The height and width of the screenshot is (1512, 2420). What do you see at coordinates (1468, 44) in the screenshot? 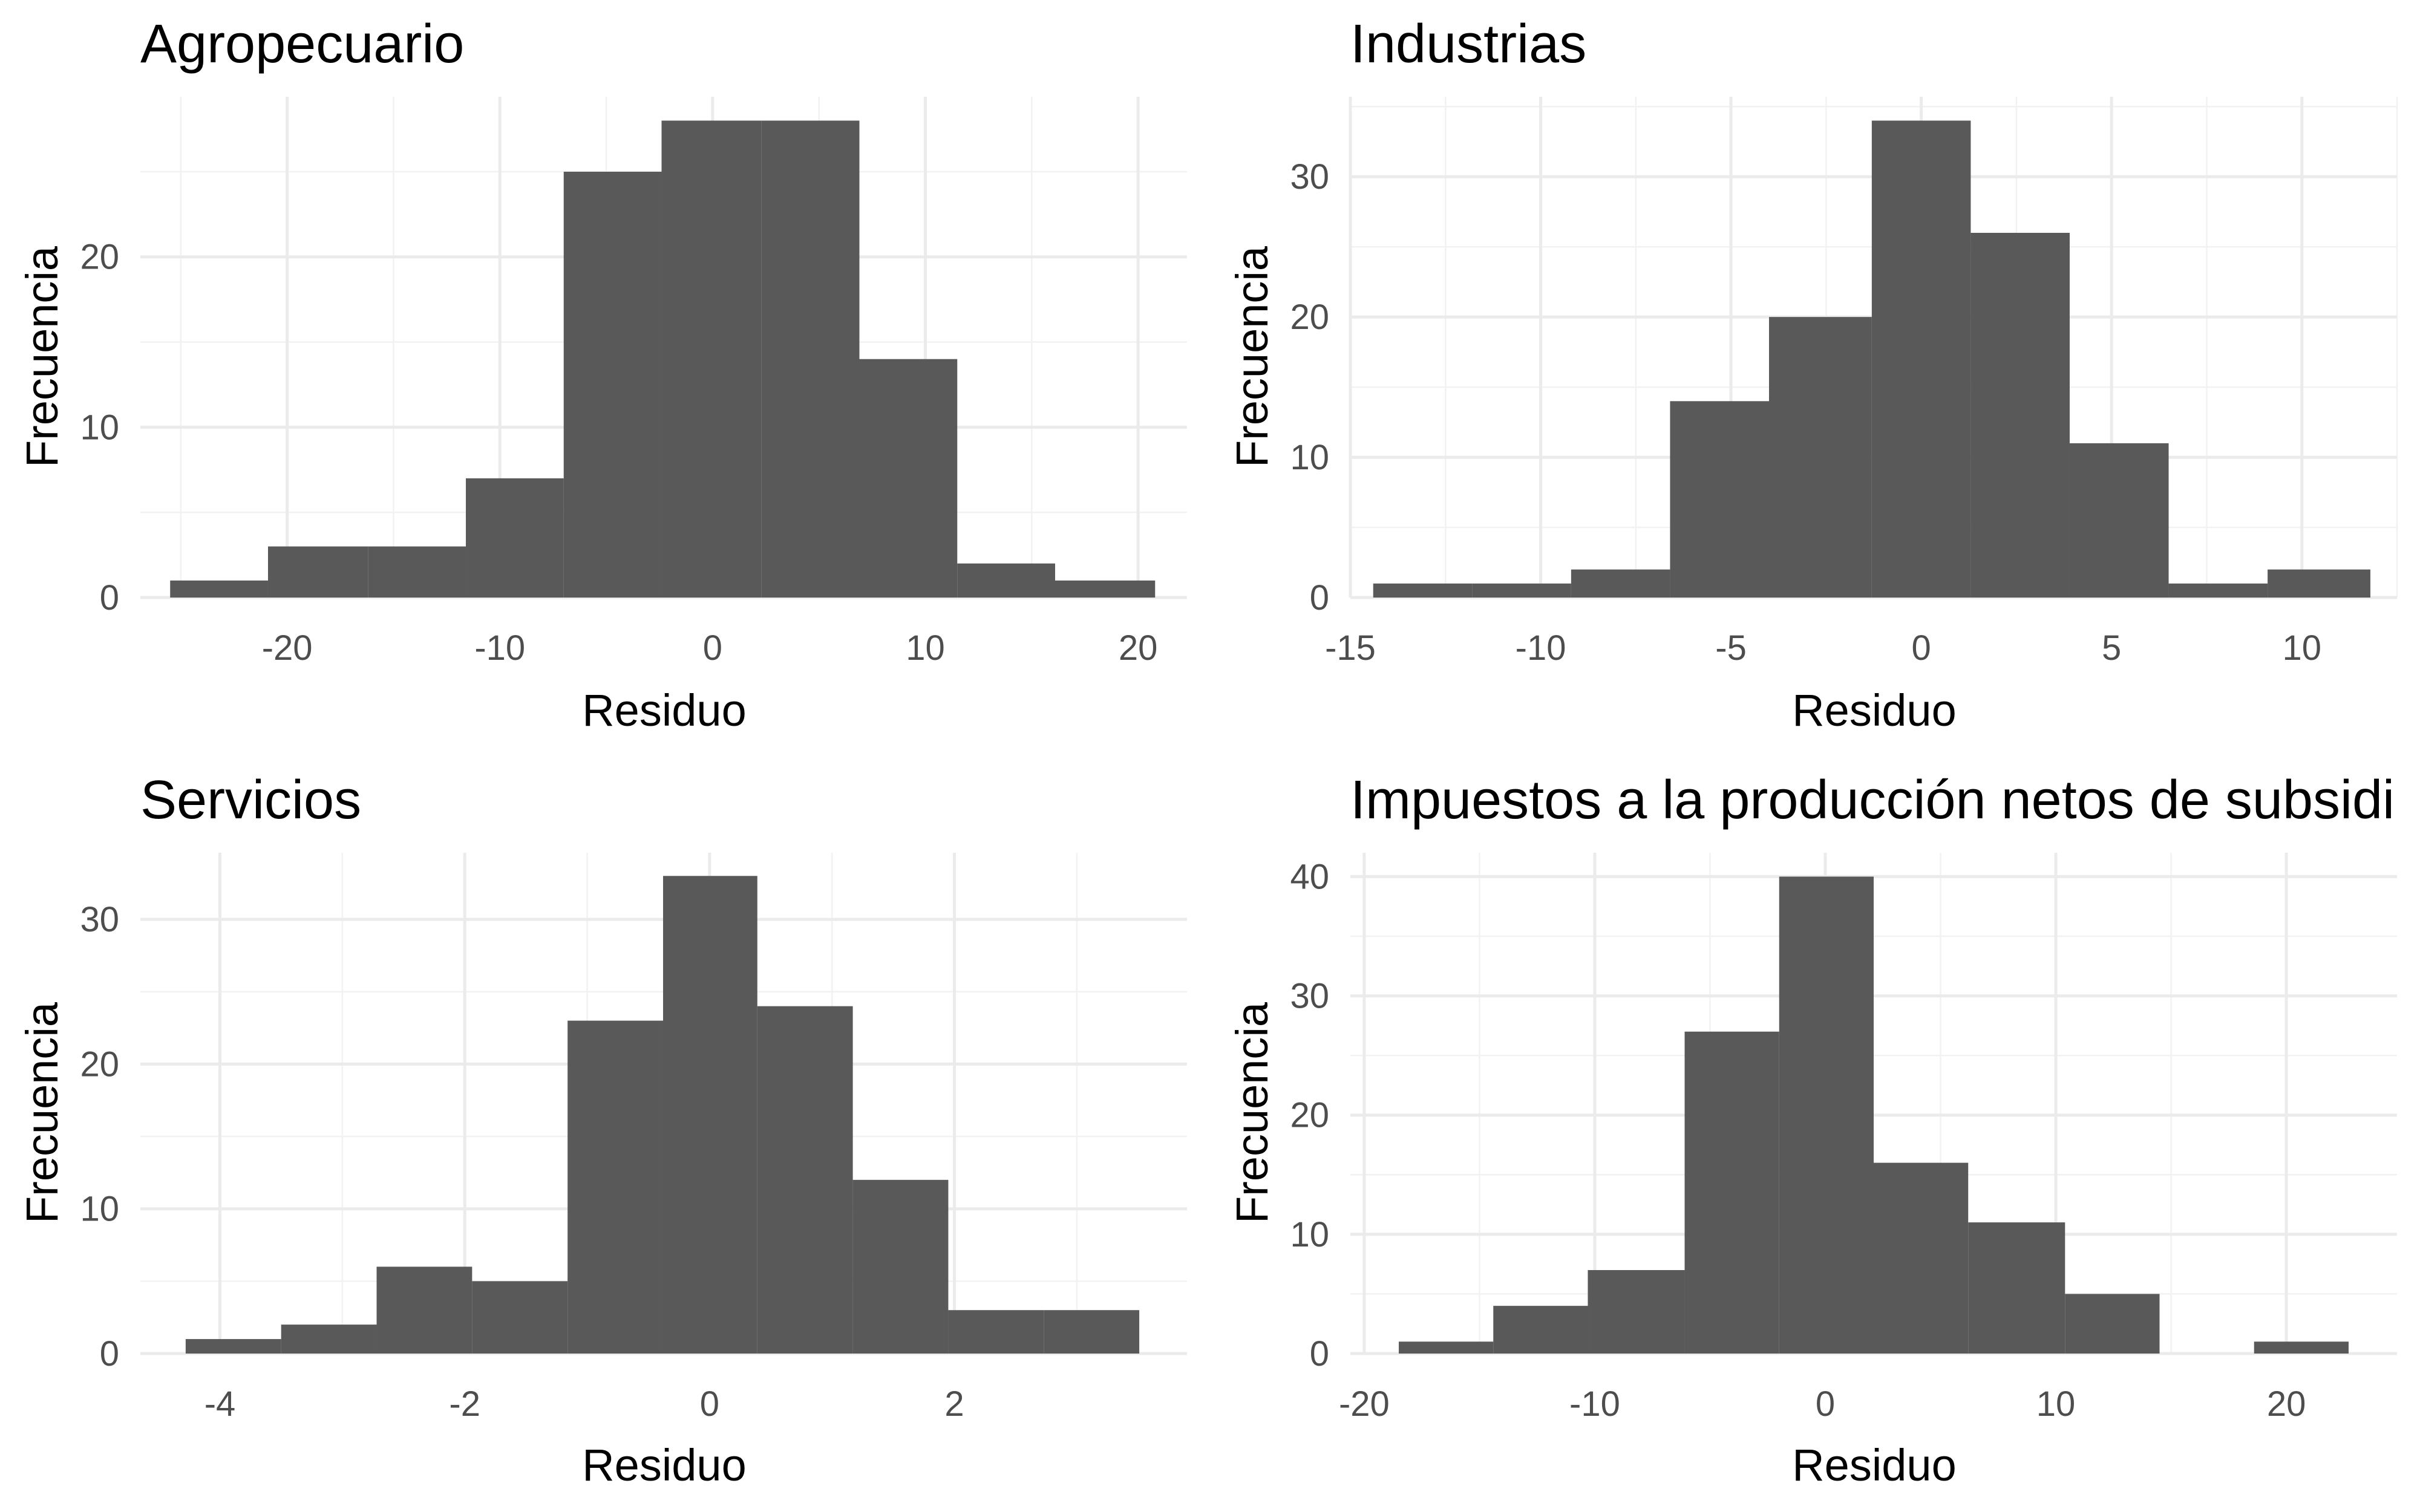
I see `panel-title: Industrias` at bounding box center [1468, 44].